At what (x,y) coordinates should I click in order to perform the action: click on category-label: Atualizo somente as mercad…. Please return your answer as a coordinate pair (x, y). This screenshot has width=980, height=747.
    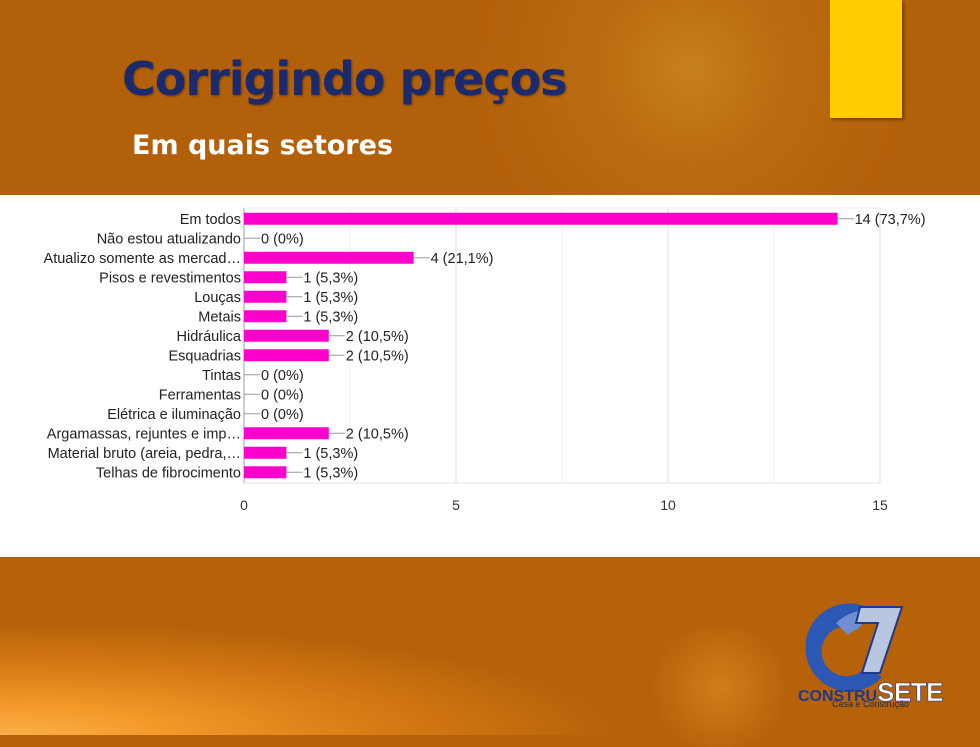
    Looking at the image, I should click on (142, 259).